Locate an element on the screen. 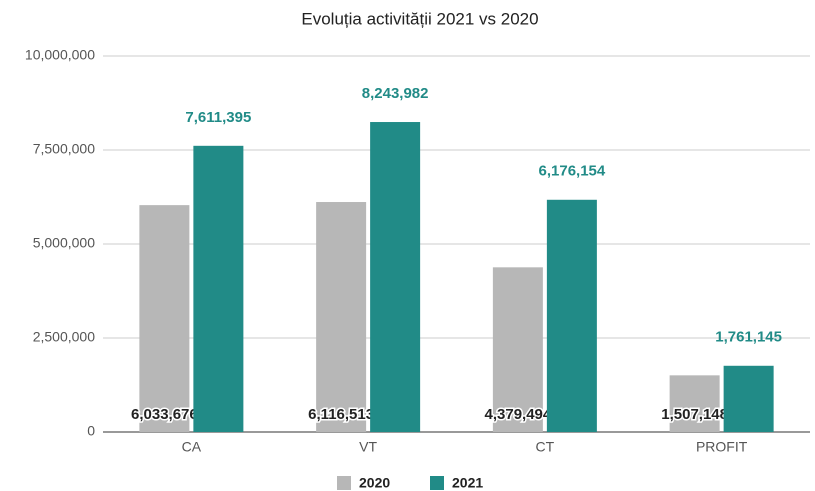 The height and width of the screenshot is (491, 815). chart-title: Evoluția activității 2021 vs 2020 is located at coordinates (419, 18).